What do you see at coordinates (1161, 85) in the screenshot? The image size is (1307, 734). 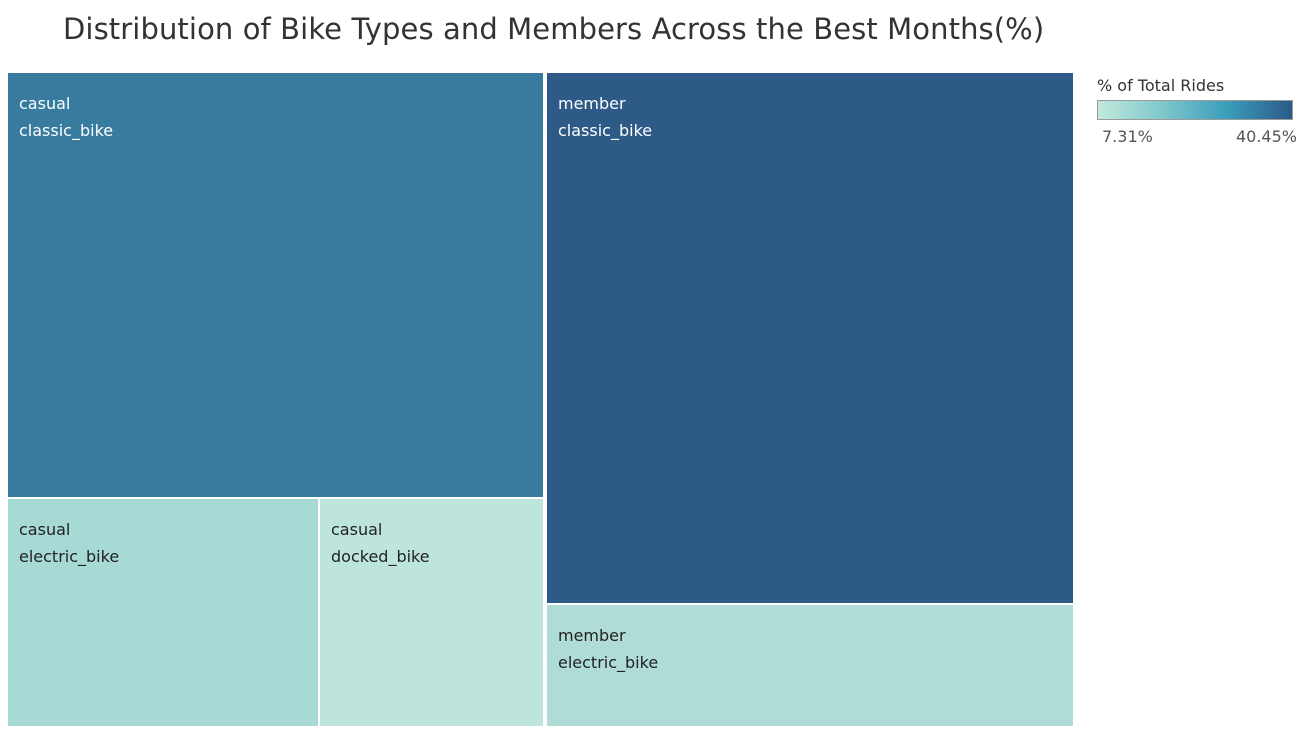 I see `legend-title: % of Total Rides` at bounding box center [1161, 85].